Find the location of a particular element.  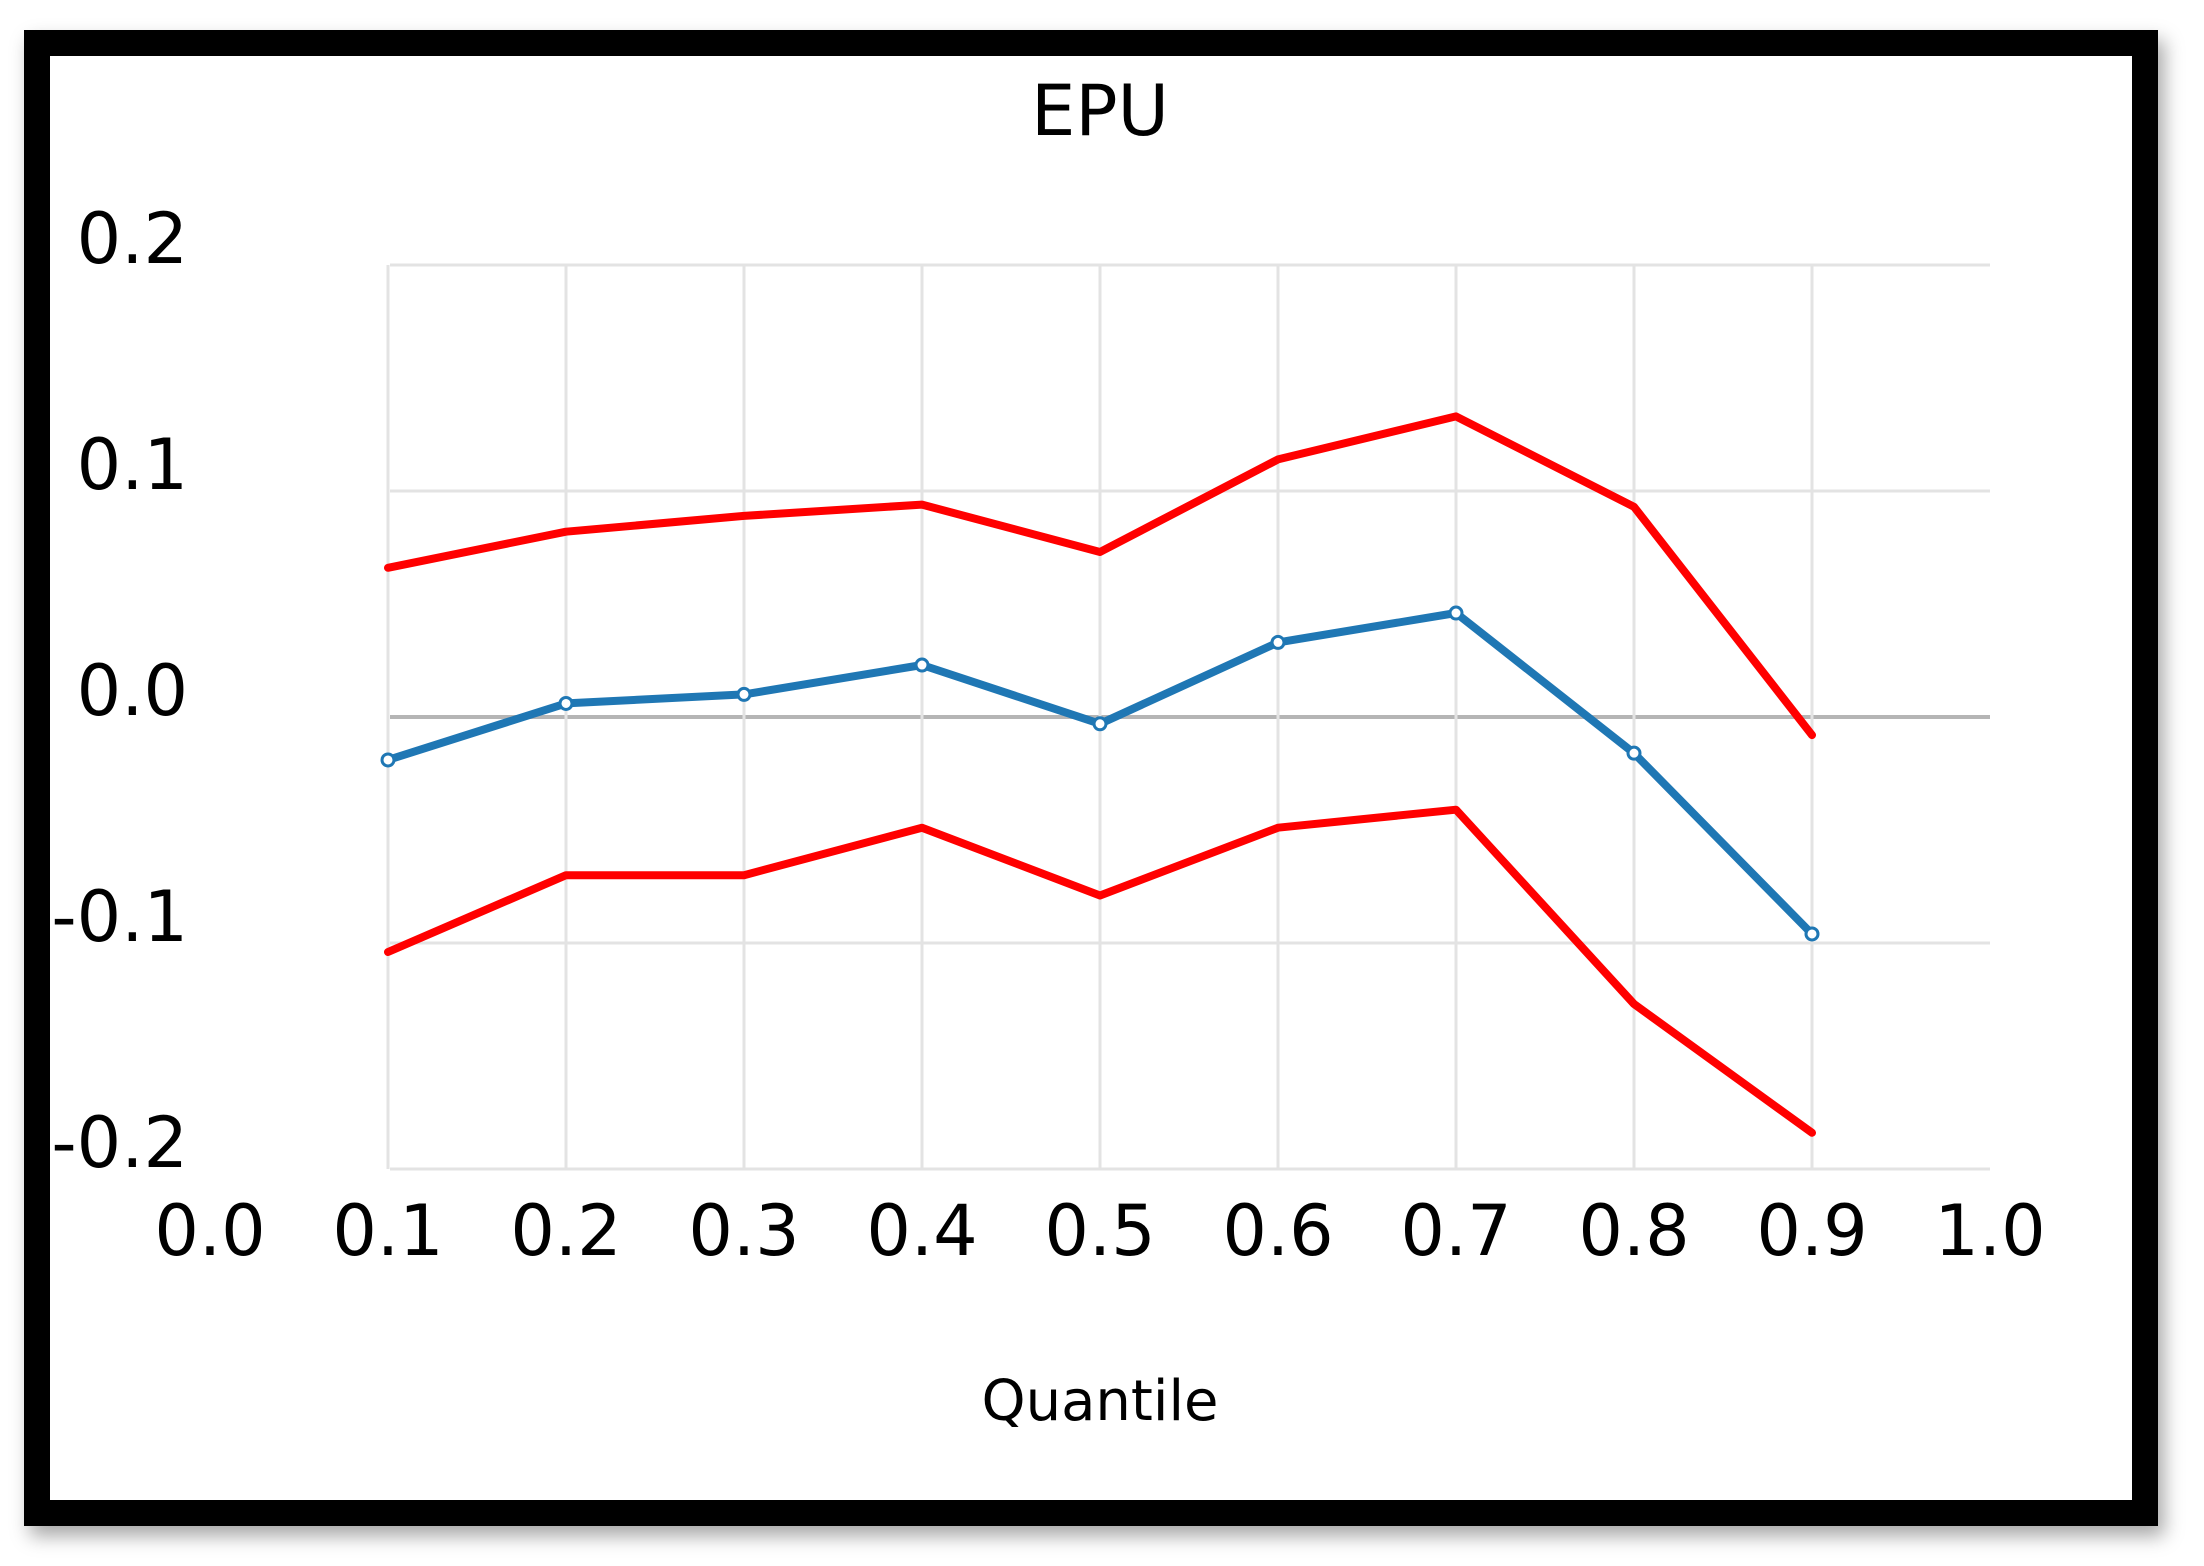

x-tick-label-4: 0.4 is located at coordinates (921, 1231).